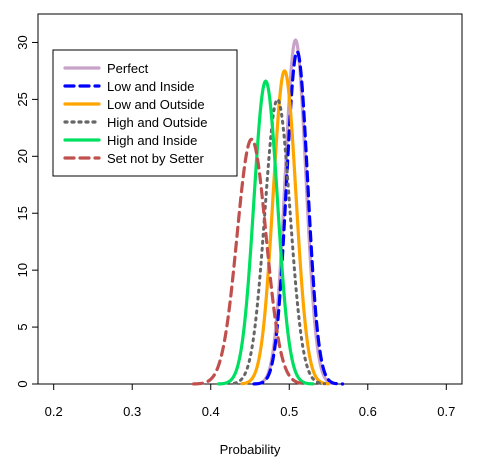 This screenshot has width=487, height=463. What do you see at coordinates (22, 270) in the screenshot?
I see `y-tick-label: 10` at bounding box center [22, 270].